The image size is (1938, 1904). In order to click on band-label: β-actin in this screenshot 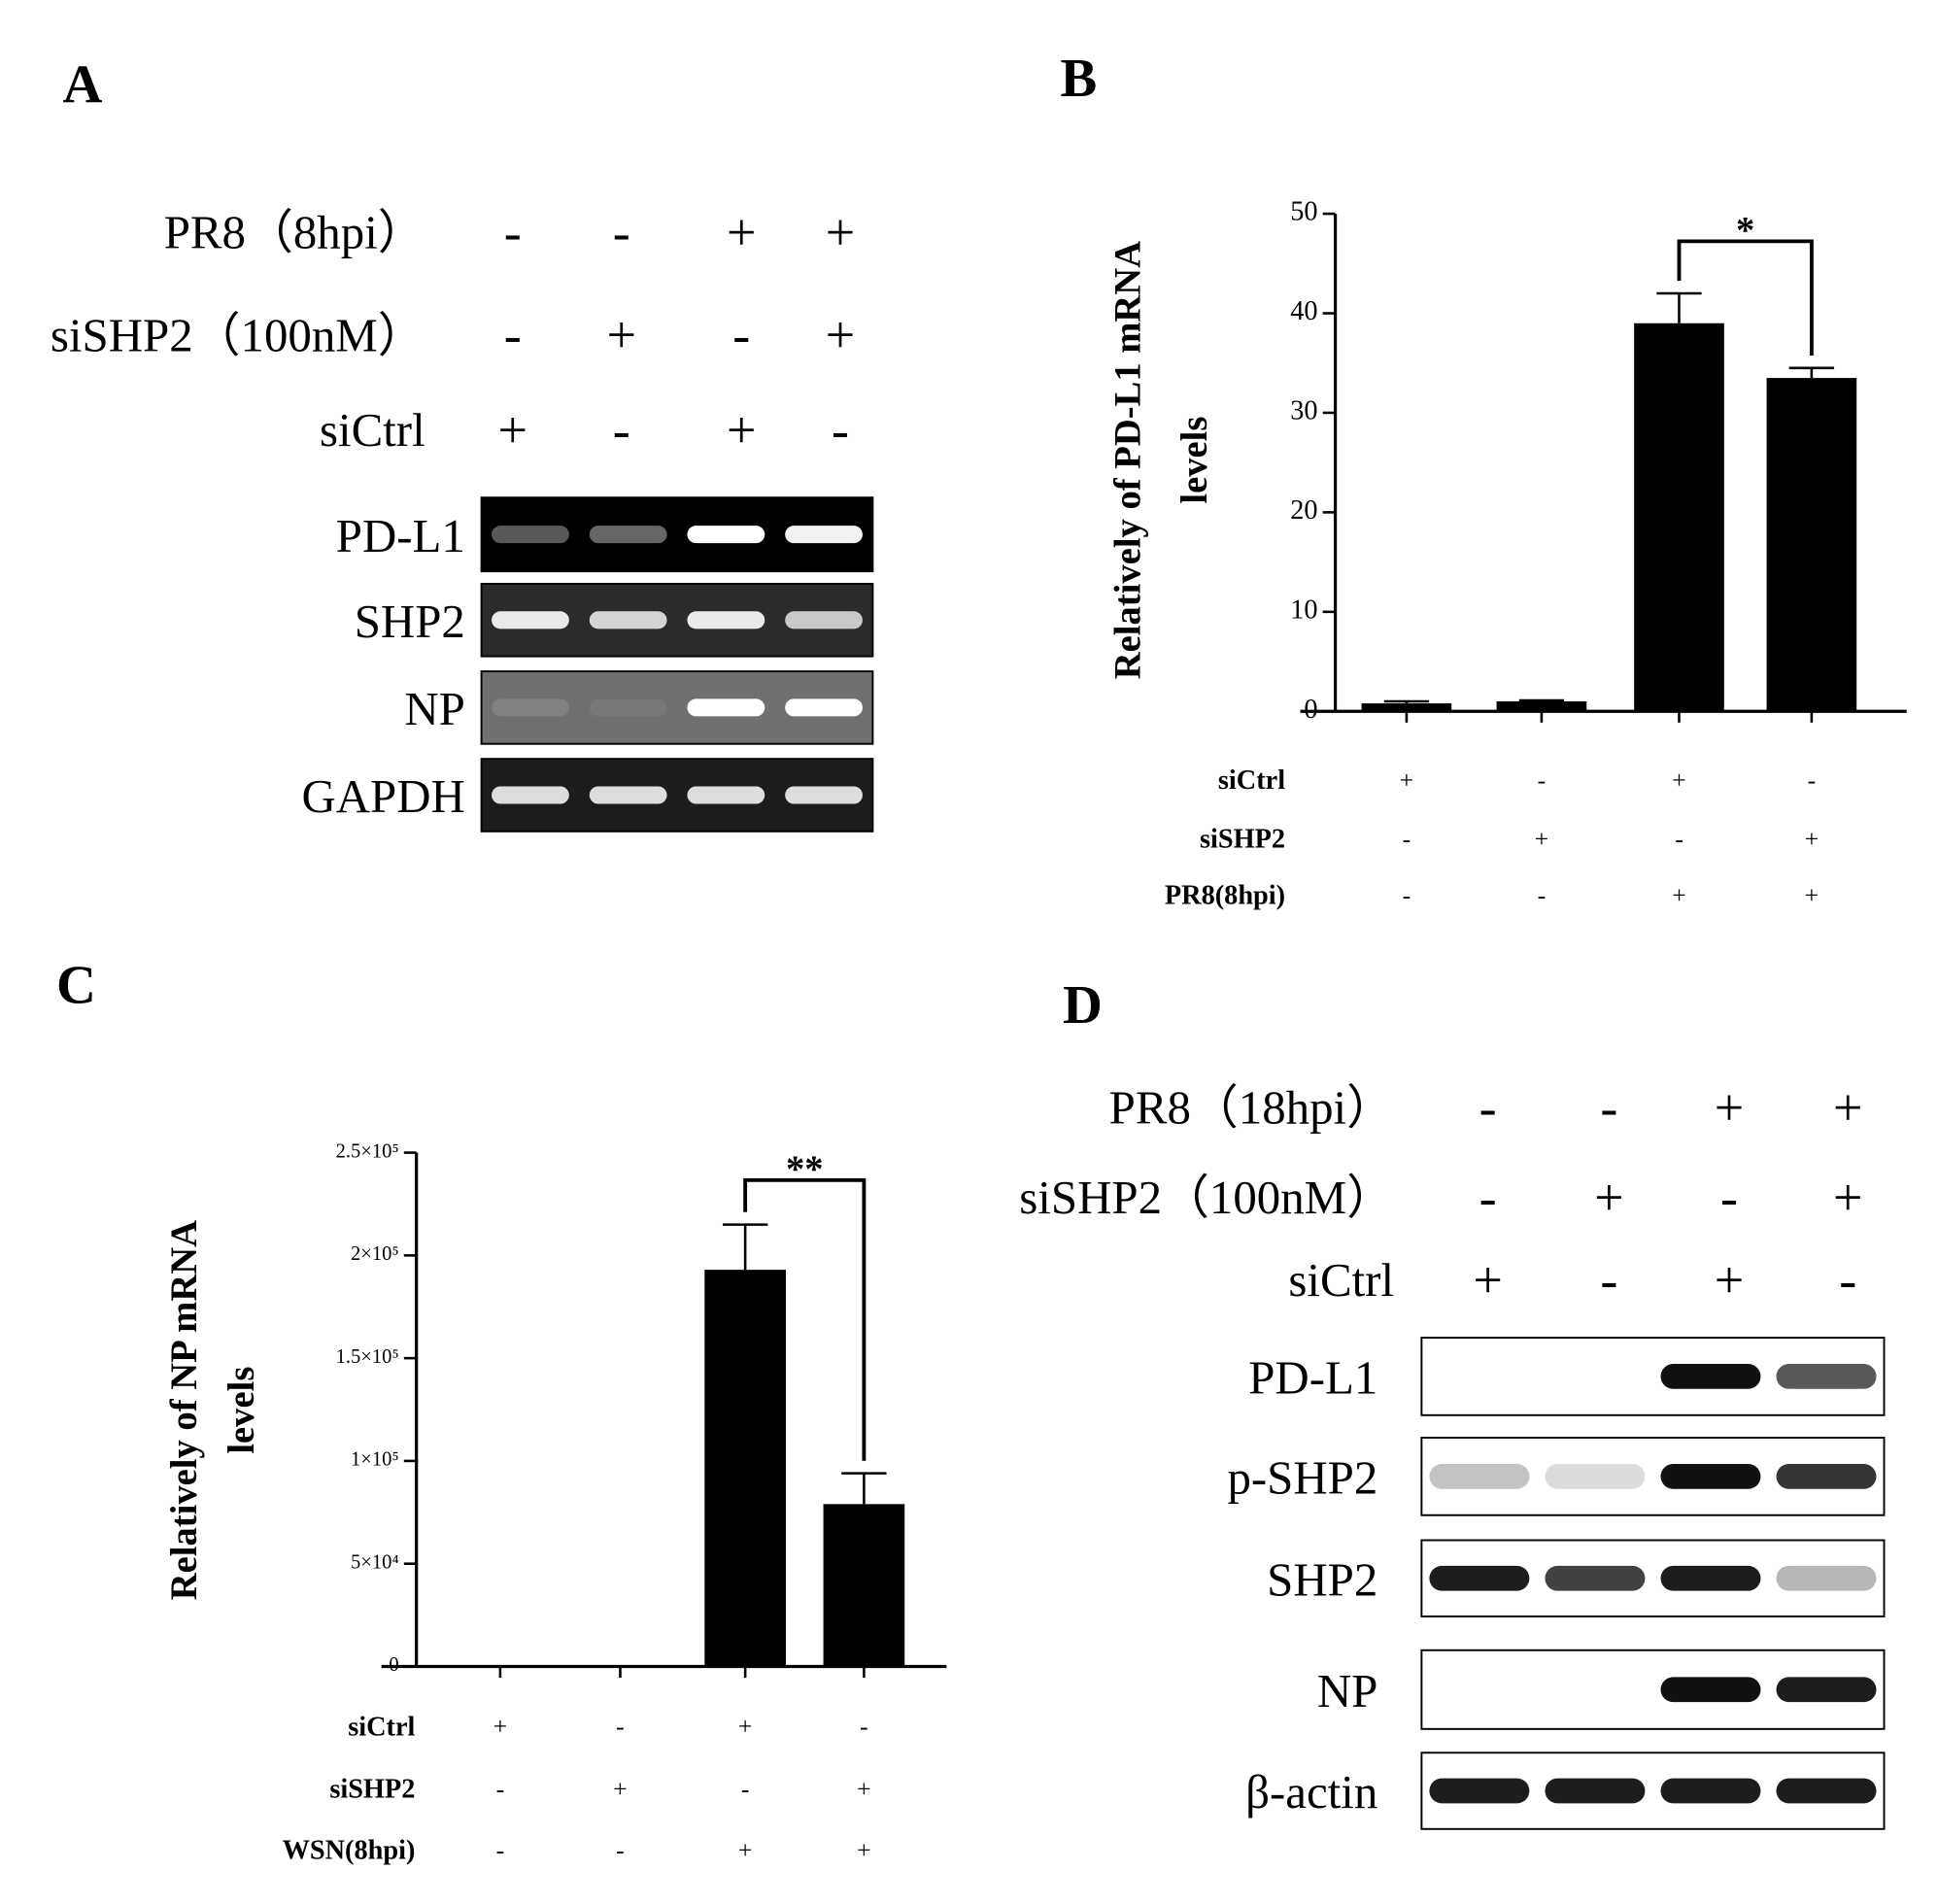, I will do `click(1311, 1792)`.